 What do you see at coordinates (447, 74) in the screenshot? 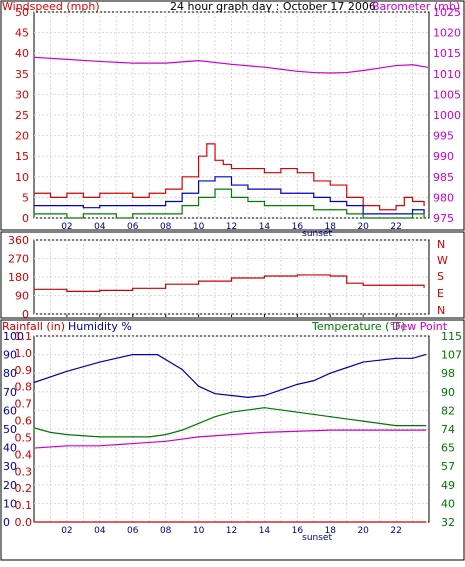
I see `barometer-tick-label: 1010` at bounding box center [447, 74].